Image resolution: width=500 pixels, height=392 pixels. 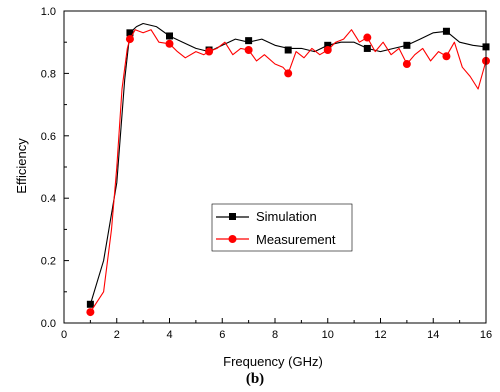 I want to click on x-tick-label: 10, so click(x=328, y=335).